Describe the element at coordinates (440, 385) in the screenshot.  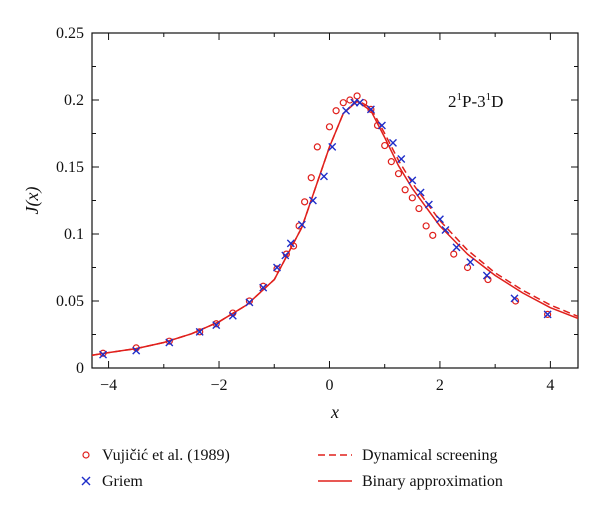
I see `x-tick-label: 2` at that location.